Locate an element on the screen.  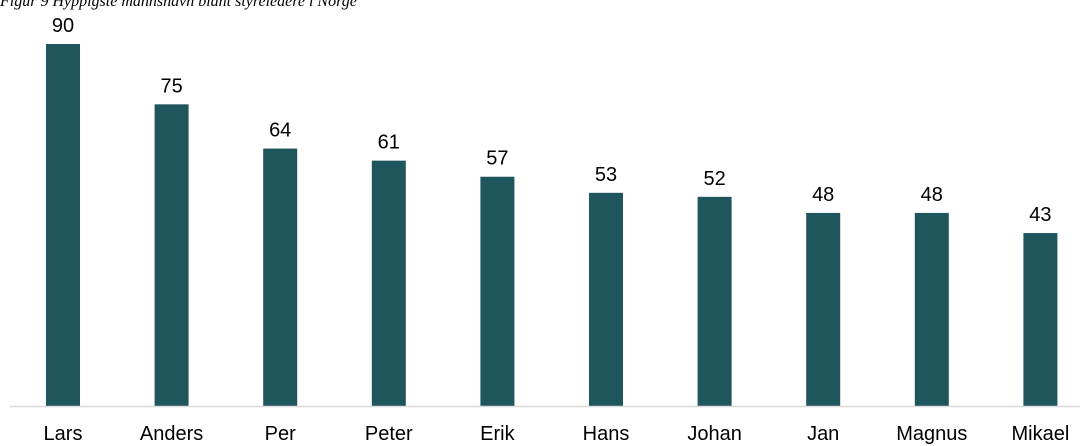
value-label-jan: 48 is located at coordinates (823, 195).